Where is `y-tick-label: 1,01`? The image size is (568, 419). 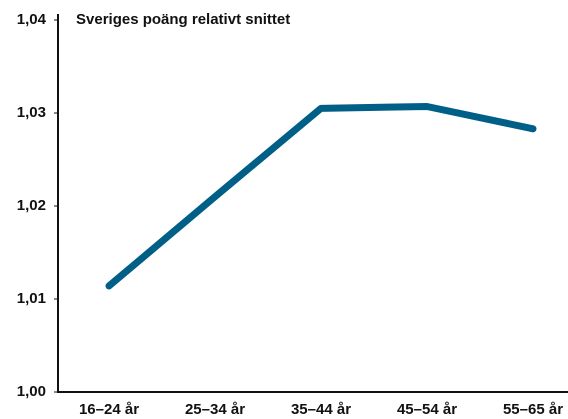 y-tick-label: 1,01 is located at coordinates (31, 298).